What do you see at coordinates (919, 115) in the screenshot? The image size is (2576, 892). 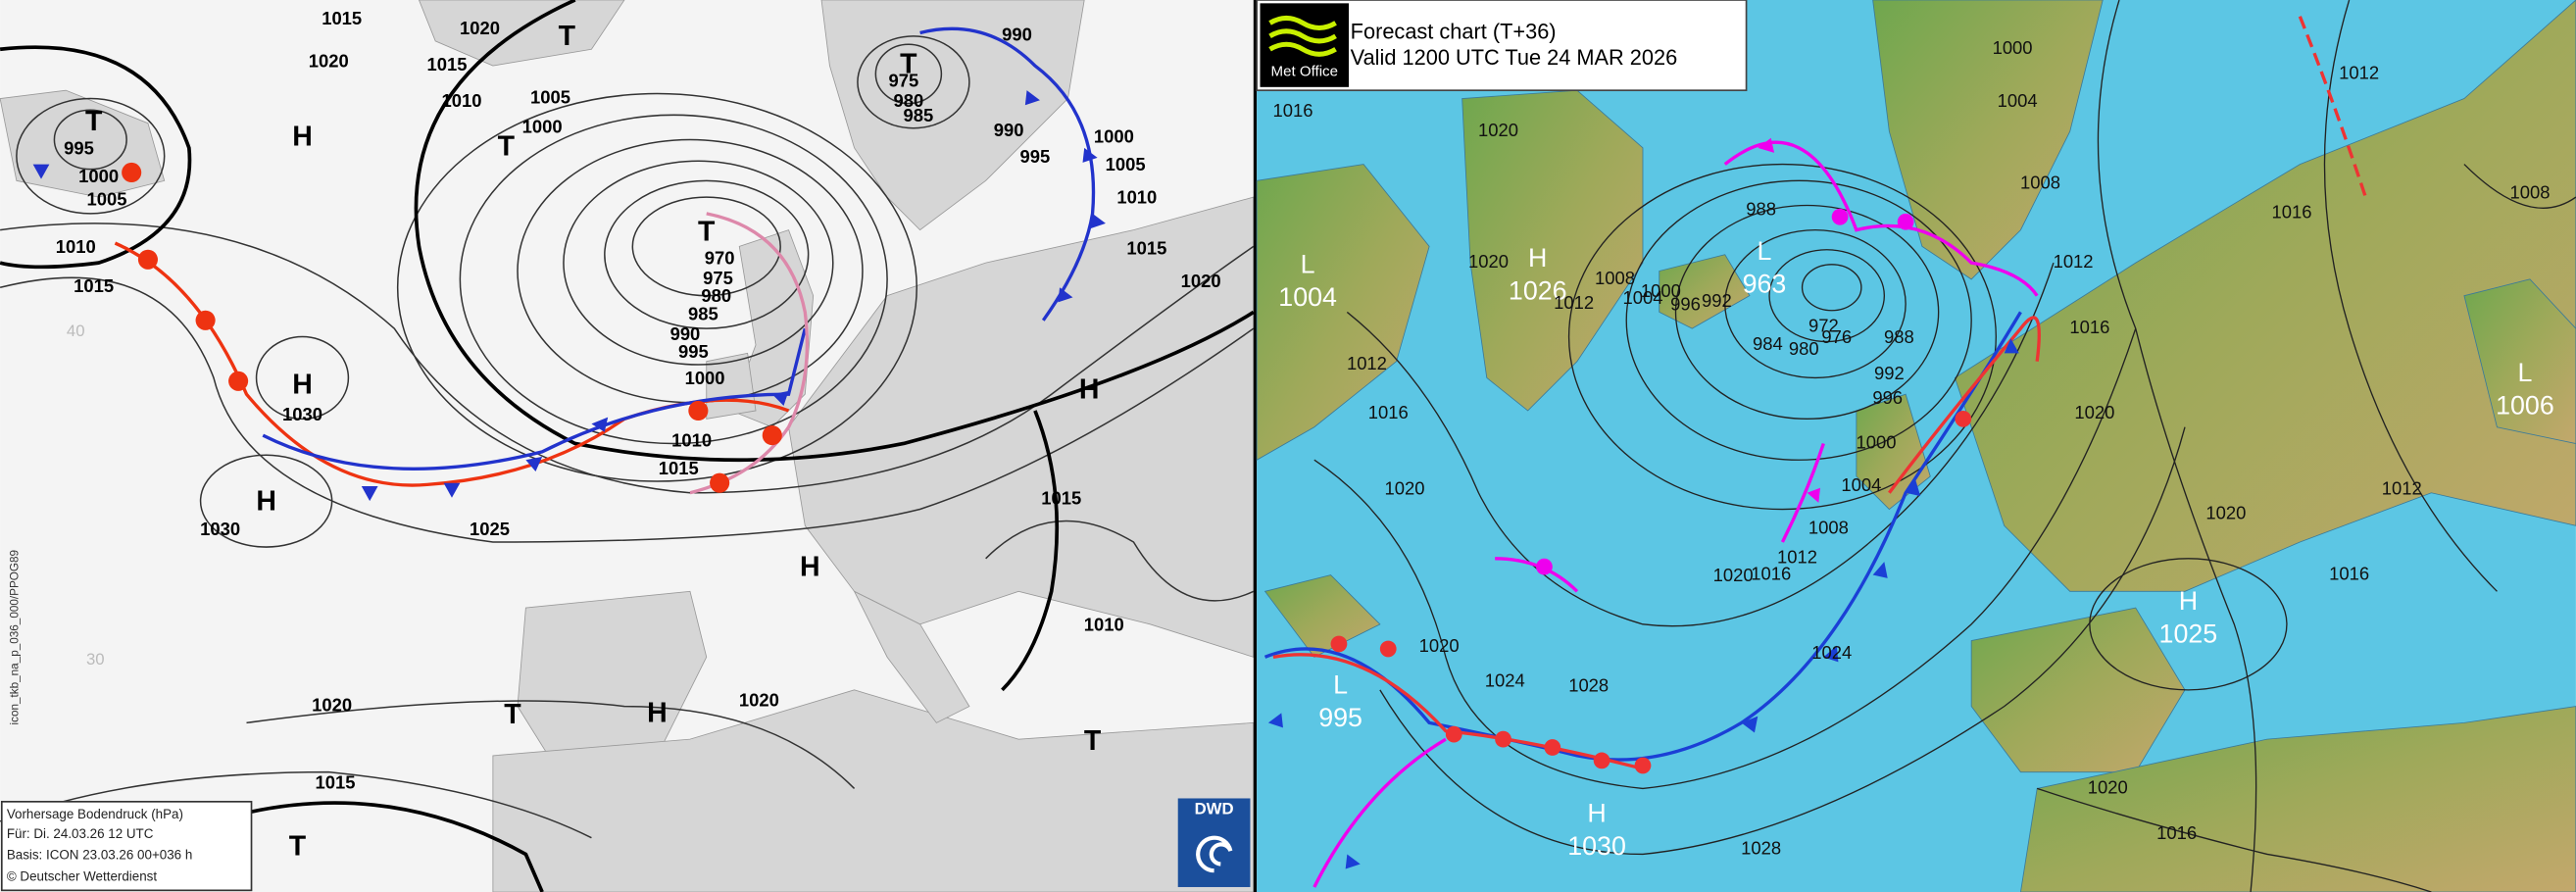 I see `isobar-label: 985` at bounding box center [919, 115].